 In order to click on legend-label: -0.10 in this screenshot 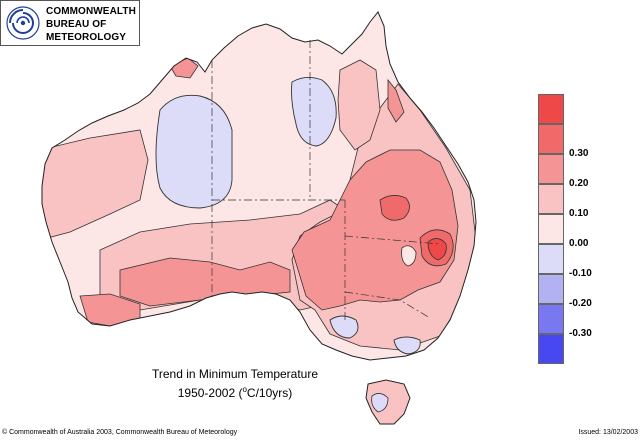, I will do `click(580, 273)`.